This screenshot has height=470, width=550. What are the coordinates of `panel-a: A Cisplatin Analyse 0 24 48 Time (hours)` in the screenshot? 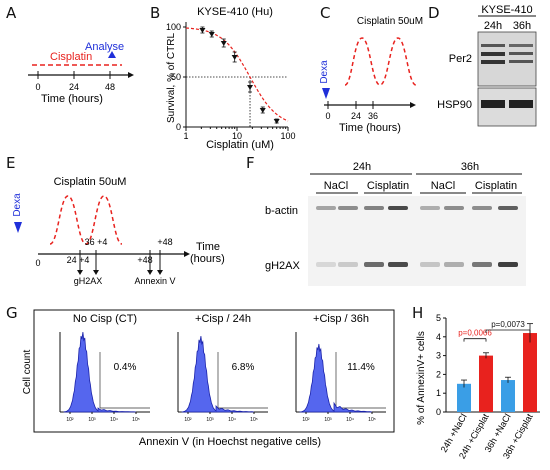 It's located at (70, 54).